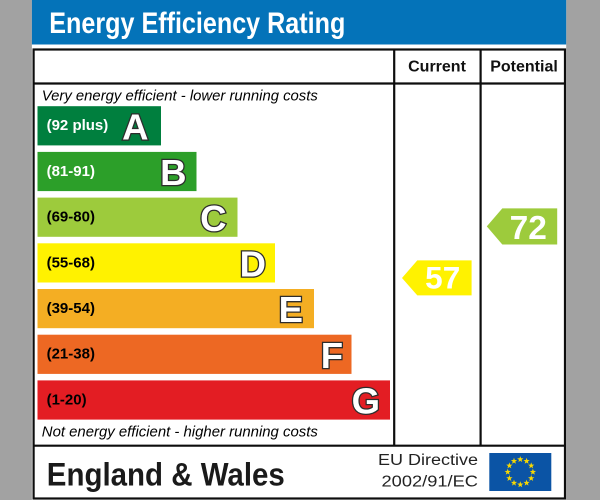 The image size is (600, 500). I want to click on svg-text: Energy Efficiency Rating, so click(197, 23).